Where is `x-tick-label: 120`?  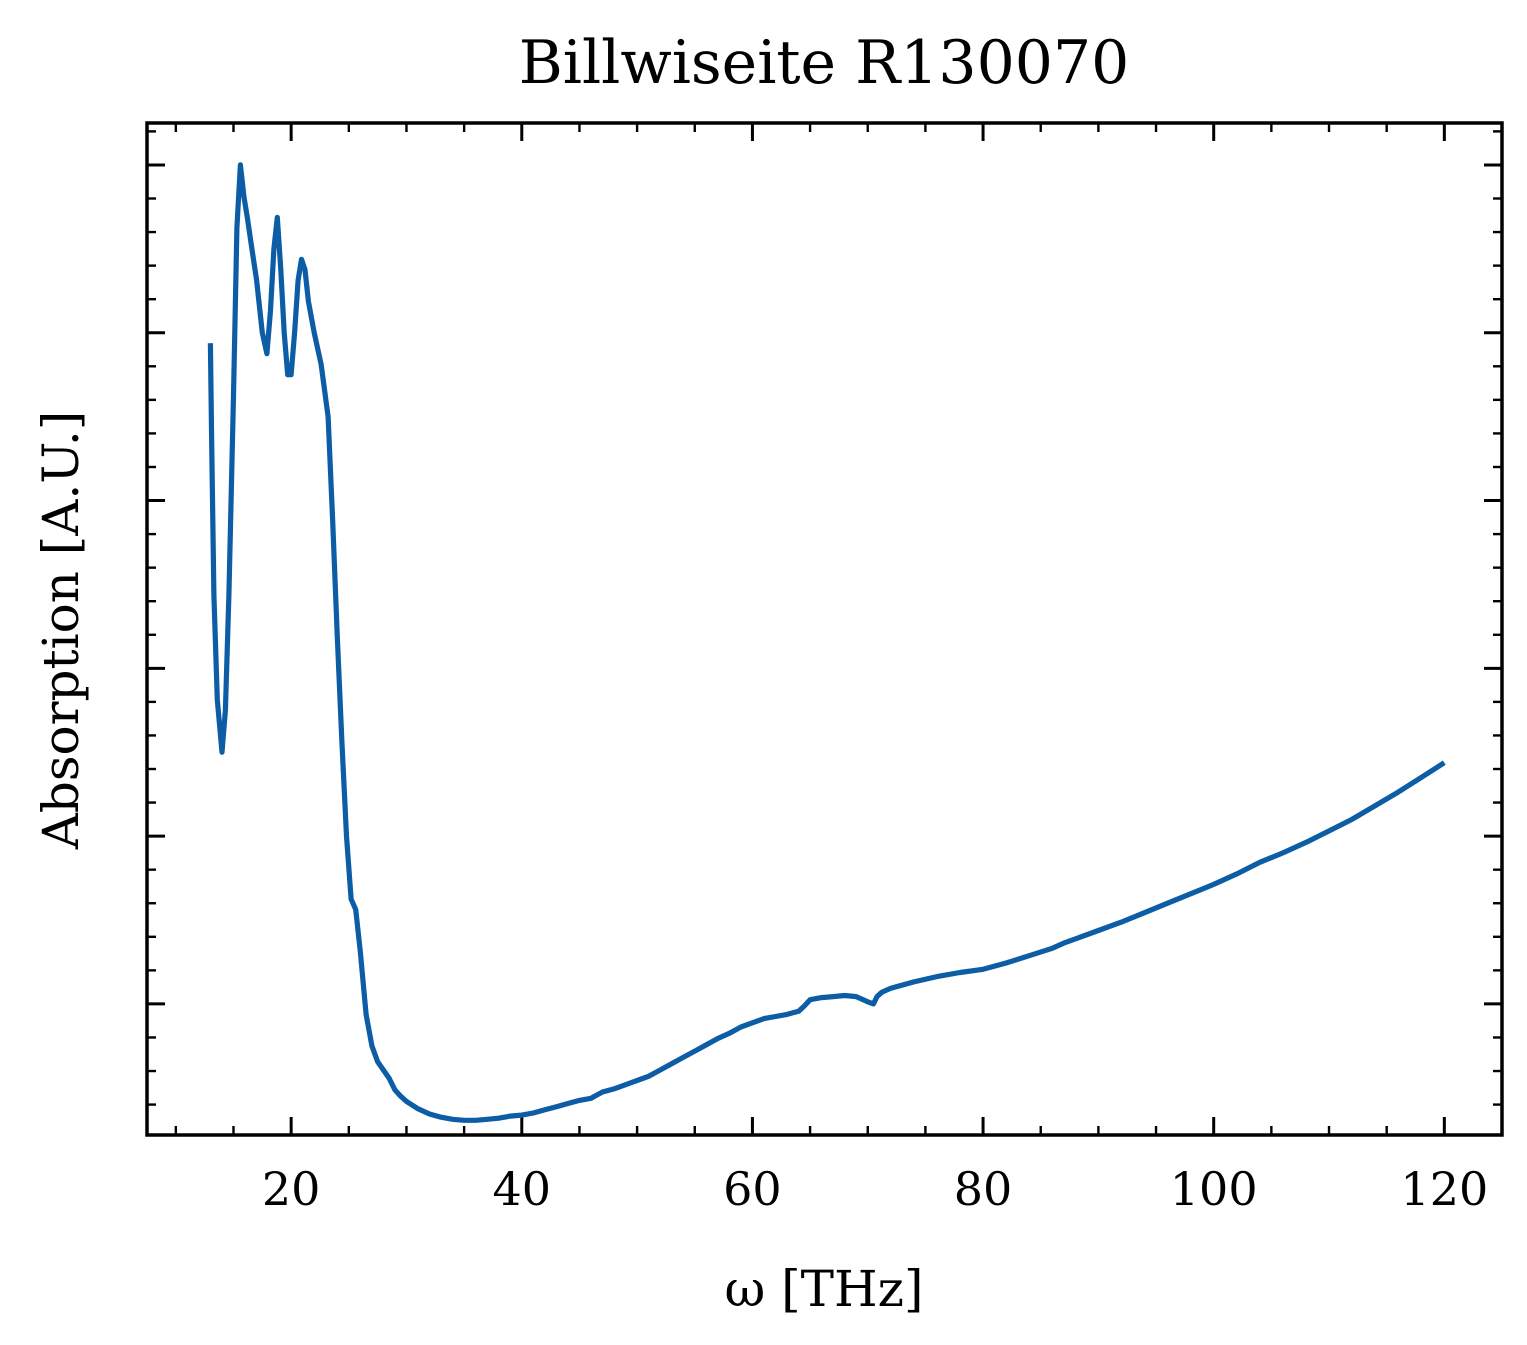
x-tick-label: 120 is located at coordinates (1444, 1189).